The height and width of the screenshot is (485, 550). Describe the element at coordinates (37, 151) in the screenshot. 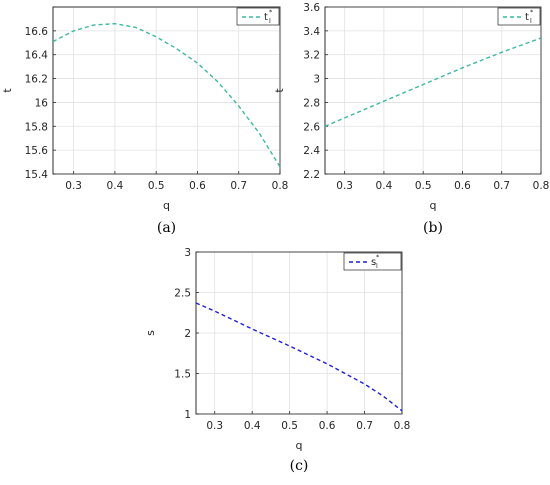

I see `y-tick-label: 15.6` at that location.